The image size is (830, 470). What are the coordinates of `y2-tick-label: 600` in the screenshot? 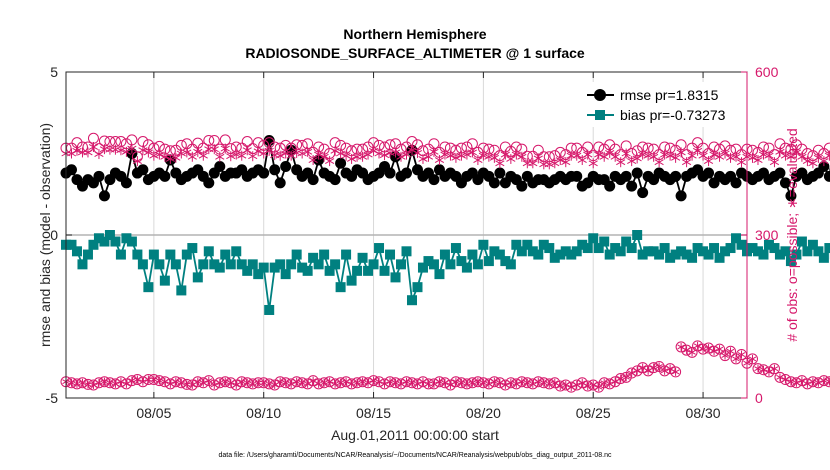 It's located at (767, 72).